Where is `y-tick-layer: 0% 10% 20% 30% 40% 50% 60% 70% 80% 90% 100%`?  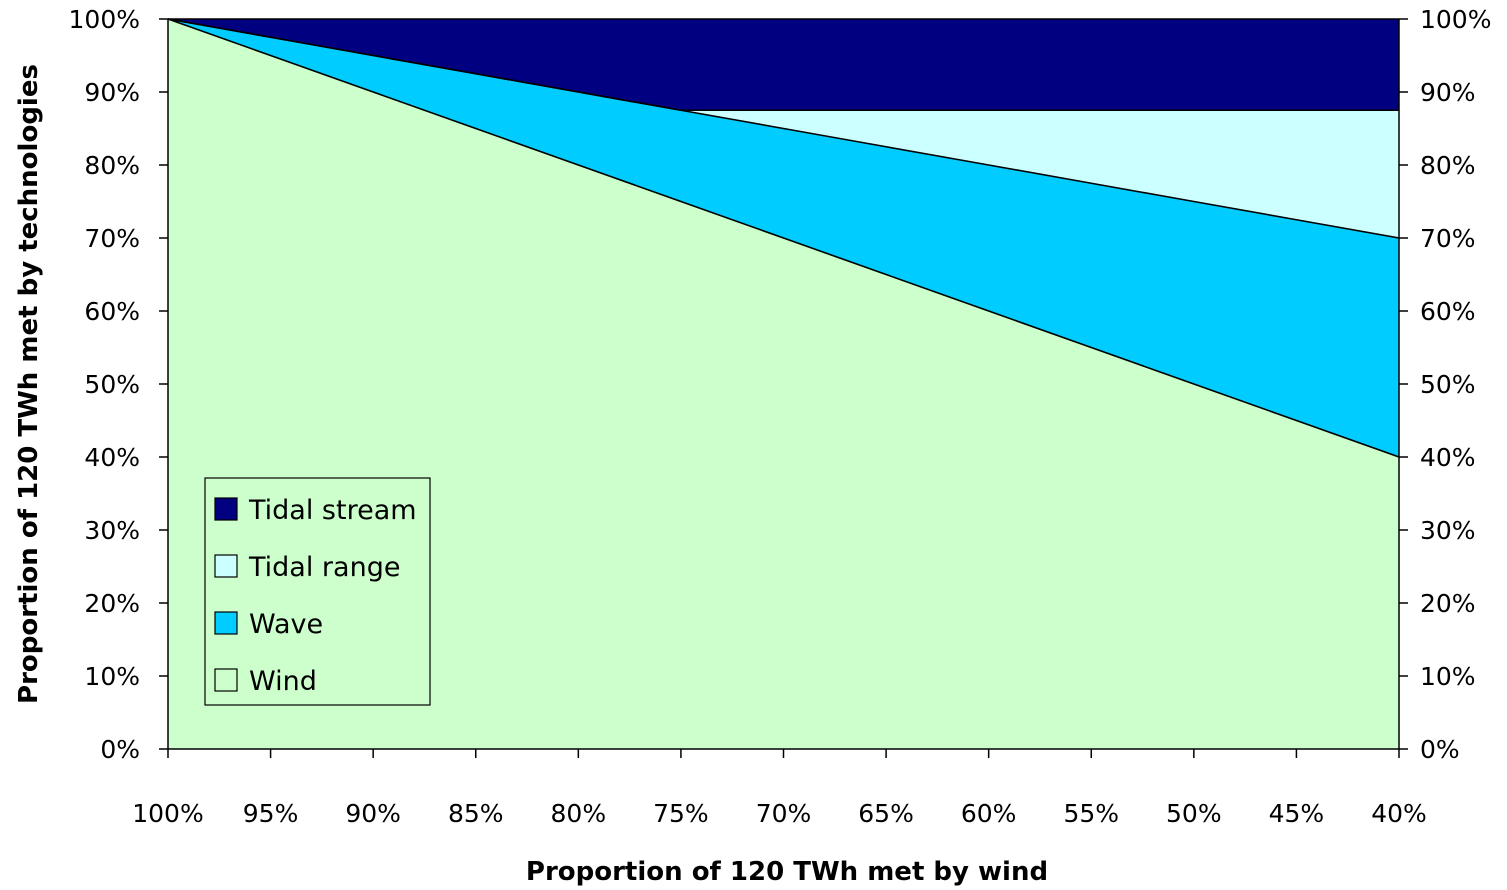 y-tick-layer: 0% 10% 20% 30% 40% 50% 60% 70% 80% 90% 100% is located at coordinates (118, 384).